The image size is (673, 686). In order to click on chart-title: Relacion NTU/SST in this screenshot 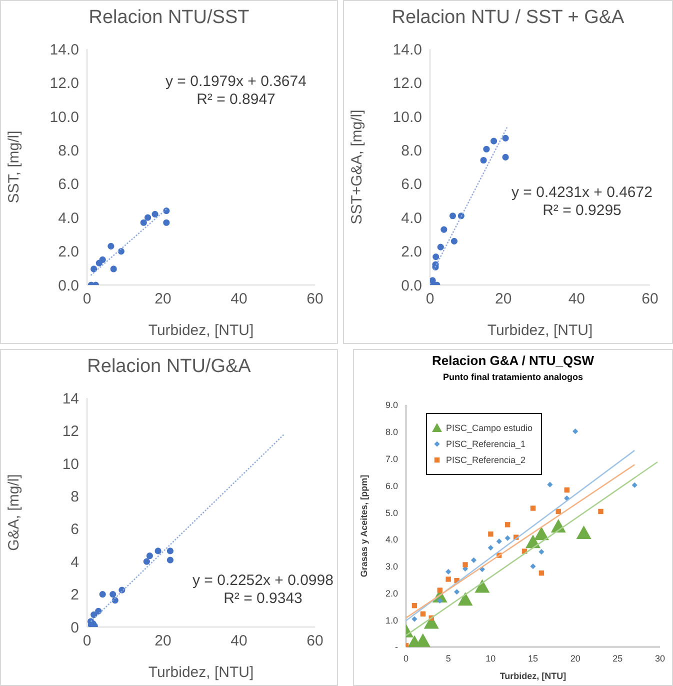, I will do `click(169, 18)`.